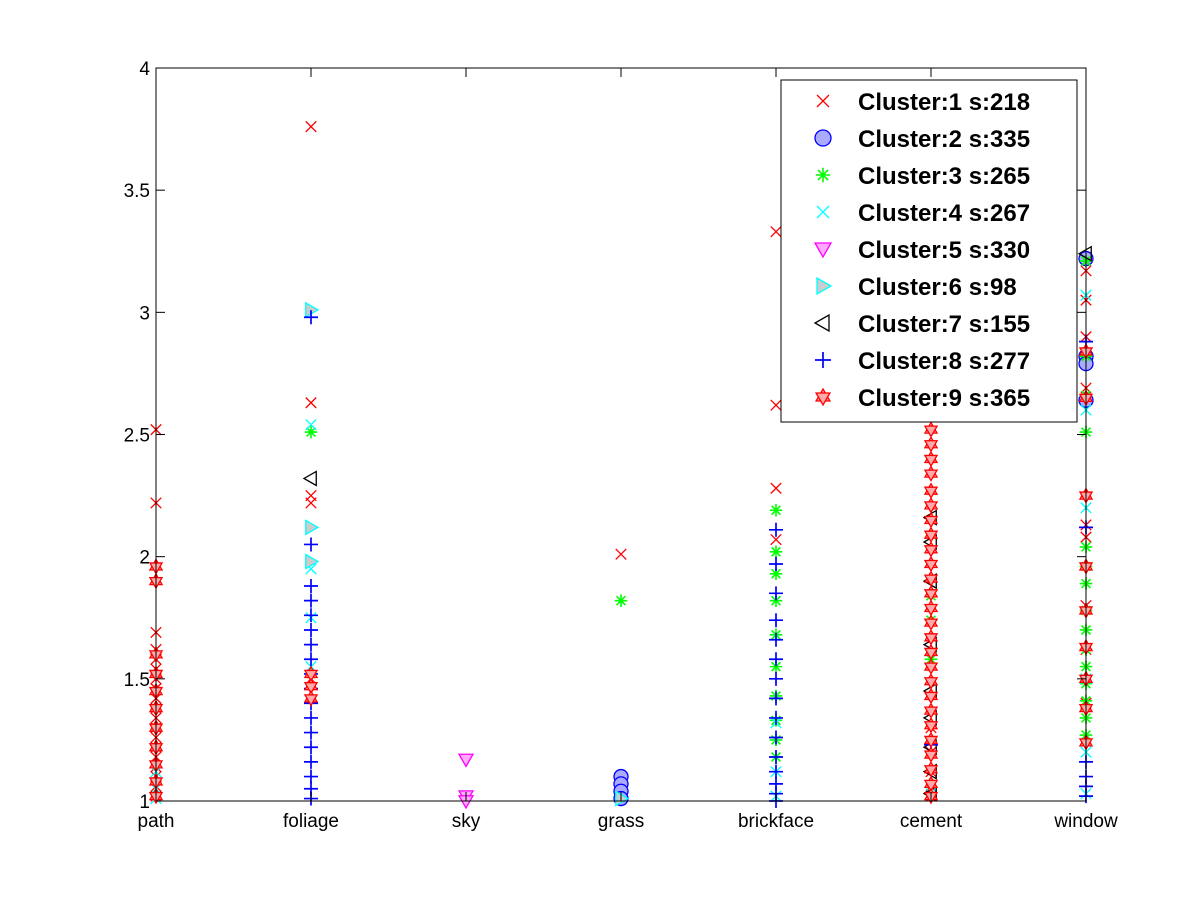 The width and height of the screenshot is (1200, 900). I want to click on y-tick-label: 2, so click(144, 558).